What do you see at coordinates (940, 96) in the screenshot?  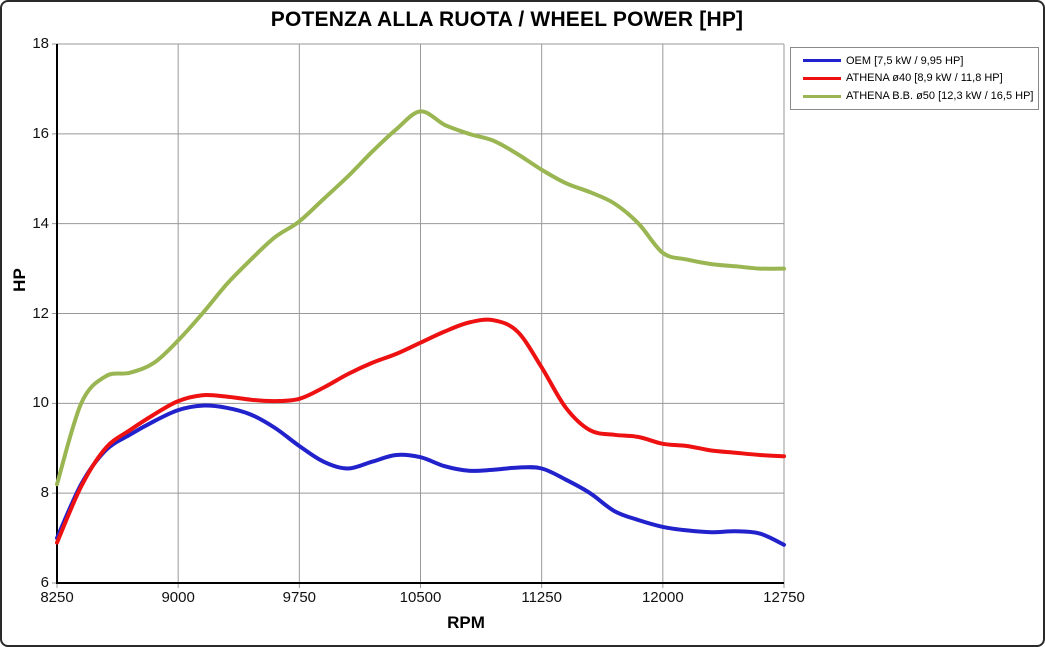 I see `legend-item-label: ATHENA B.B. ø50 [12,3 kW / 16,5 HP]` at bounding box center [940, 96].